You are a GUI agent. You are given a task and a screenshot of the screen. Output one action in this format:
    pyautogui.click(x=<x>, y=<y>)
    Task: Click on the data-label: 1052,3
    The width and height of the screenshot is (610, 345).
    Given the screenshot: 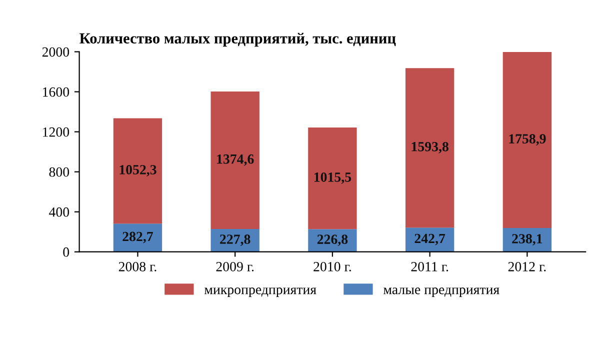 What is the action you would take?
    pyautogui.click(x=138, y=170)
    